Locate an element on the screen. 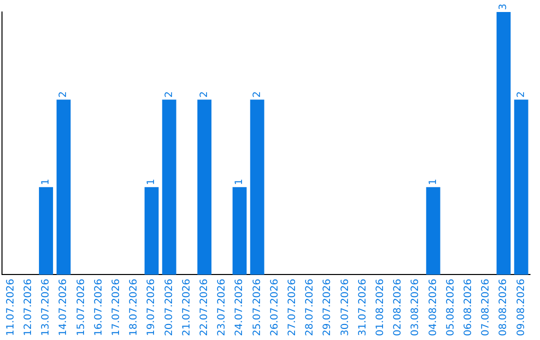 The image size is (540, 340). x-tick-label: 08.08.2026 is located at coordinates (504, 307).